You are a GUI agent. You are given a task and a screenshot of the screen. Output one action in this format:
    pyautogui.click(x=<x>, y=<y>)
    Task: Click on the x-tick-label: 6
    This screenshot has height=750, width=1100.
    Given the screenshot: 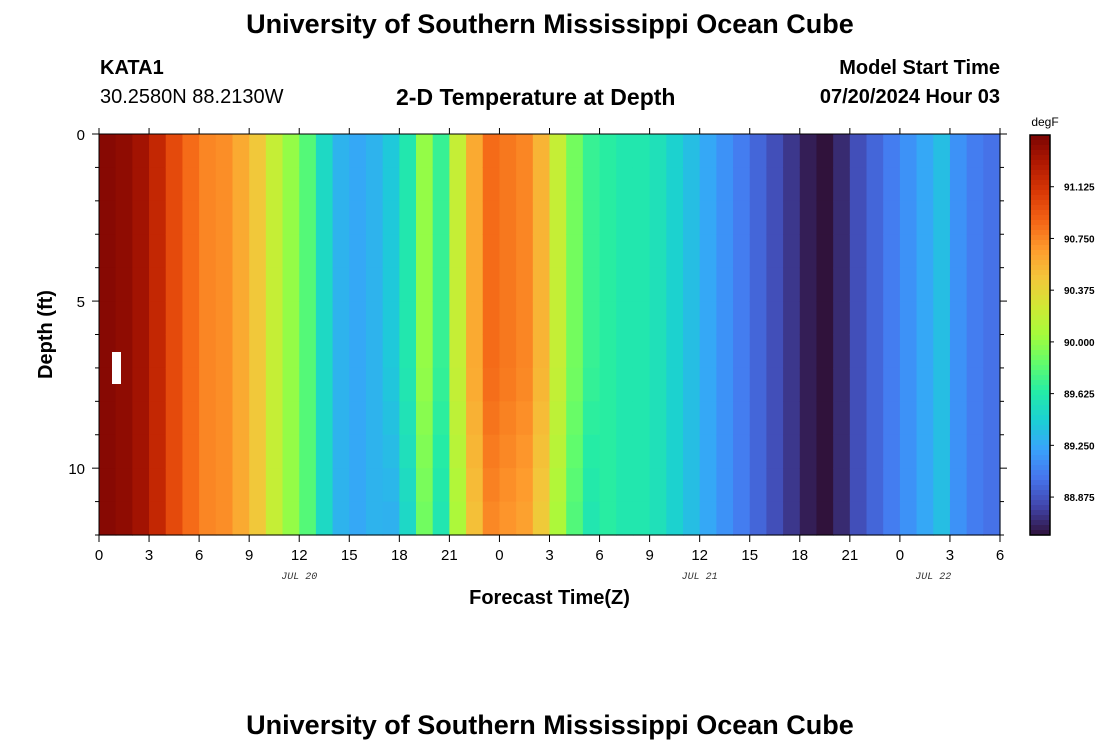 What is the action you would take?
    pyautogui.click(x=599, y=555)
    